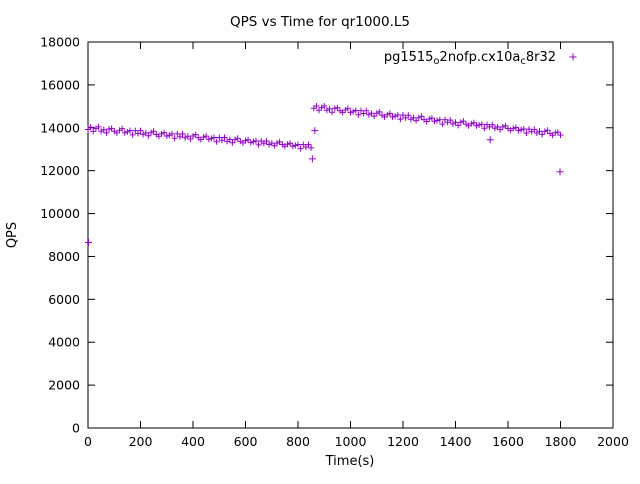 This screenshot has height=484, width=640. What do you see at coordinates (320, 22) in the screenshot?
I see `chart-title: QPS vs Time for qr1000.L5` at bounding box center [320, 22].